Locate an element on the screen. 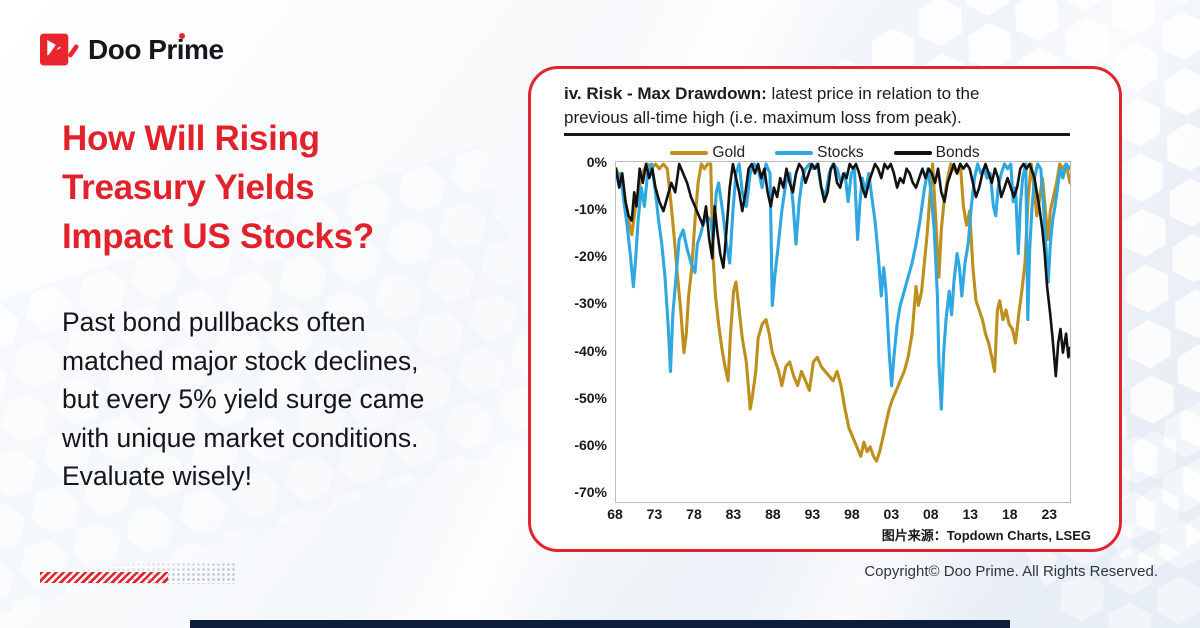  x-axis-label: 68 is located at coordinates (615, 514).